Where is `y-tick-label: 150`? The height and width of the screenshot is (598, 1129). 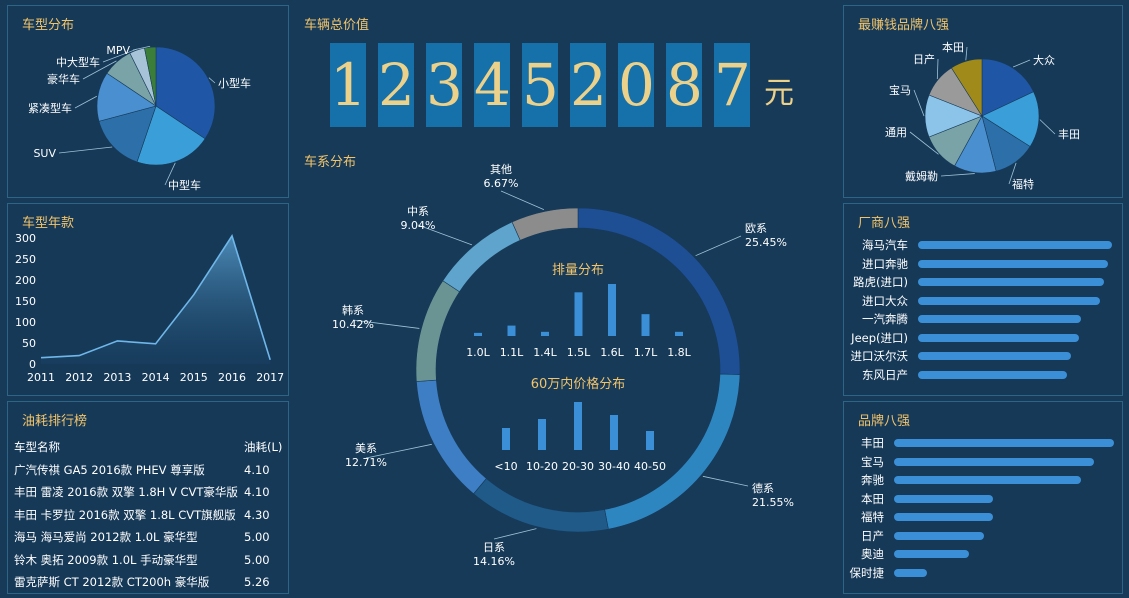
y-tick-label: 150 is located at coordinates (25, 301).